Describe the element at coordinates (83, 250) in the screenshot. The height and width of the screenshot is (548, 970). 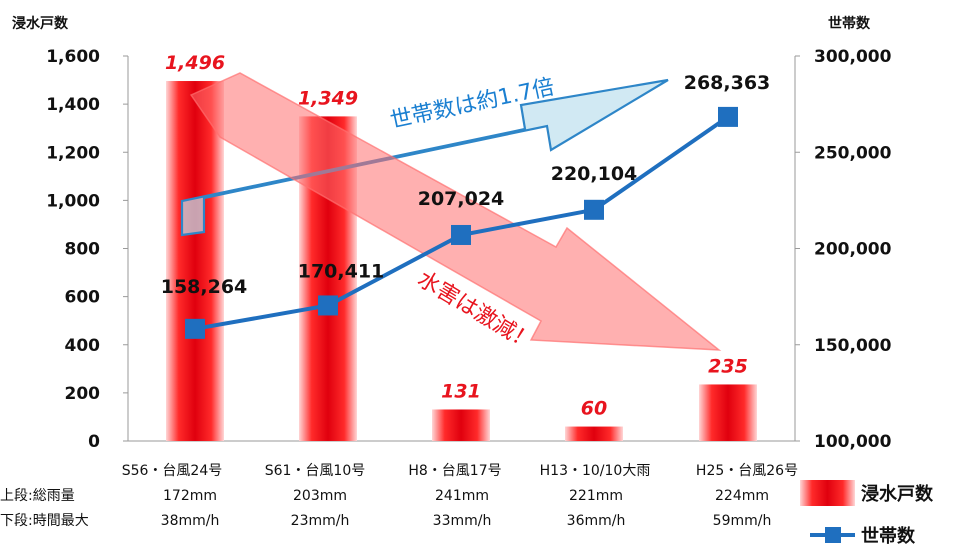
I see `left-tick-label: 800` at that location.